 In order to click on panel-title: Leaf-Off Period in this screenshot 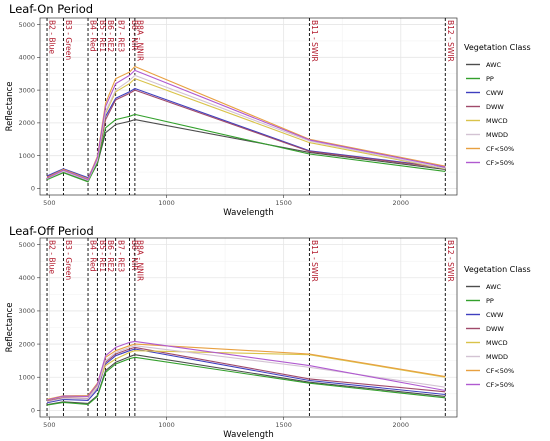, I will do `click(51, 231)`.